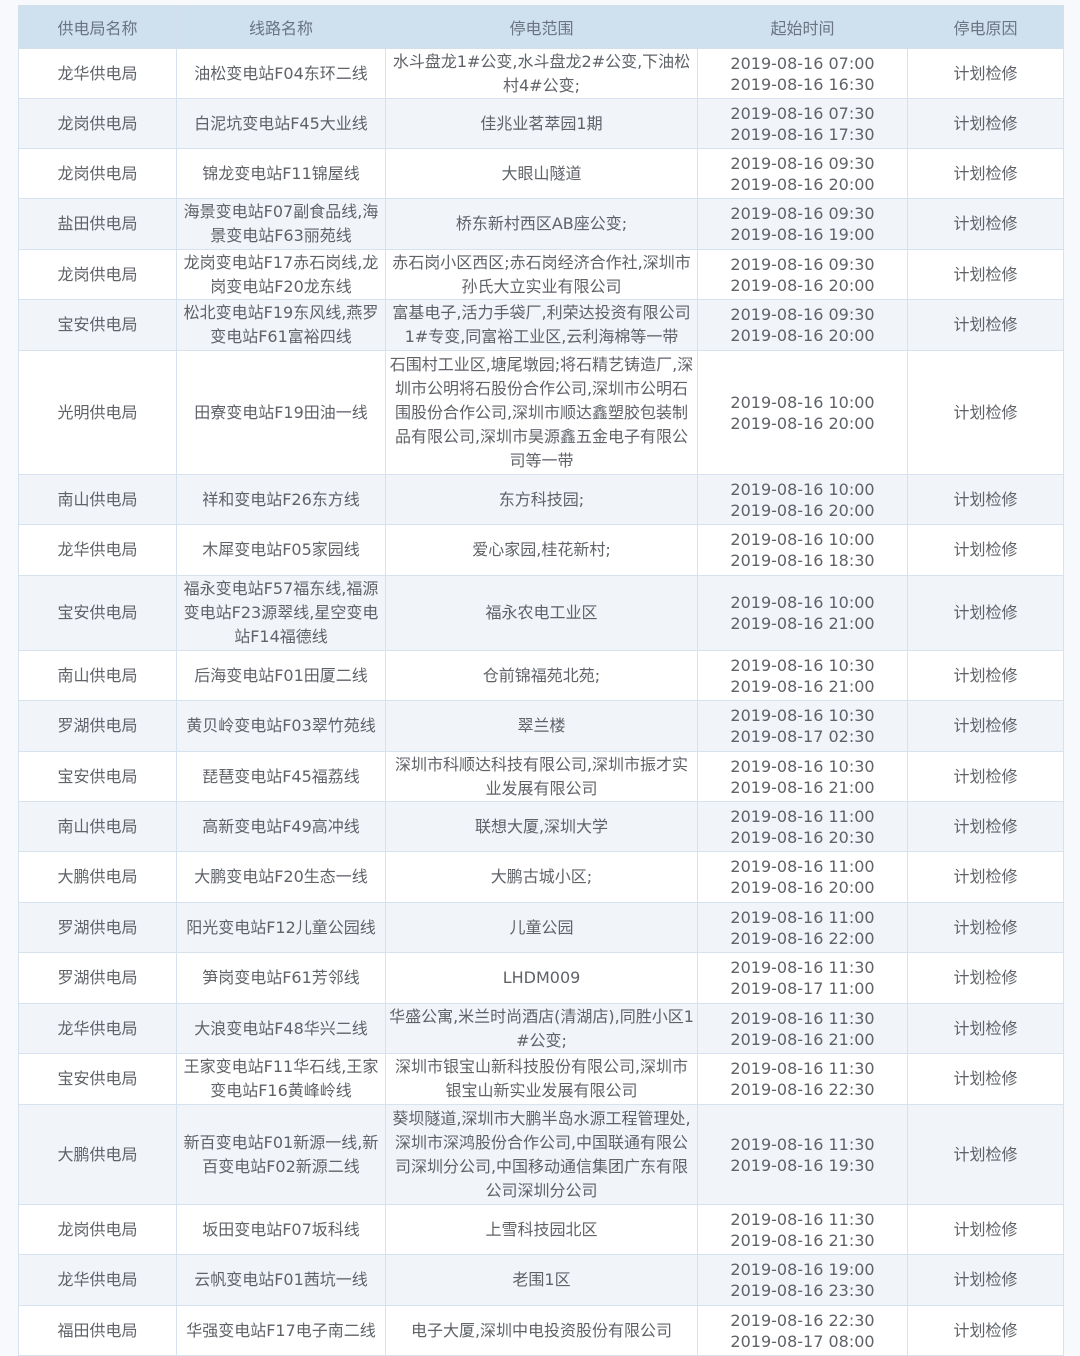  Describe the element at coordinates (281, 978) in the screenshot. I see `line-cell: 笋岗变电站F61芳邻线` at that location.